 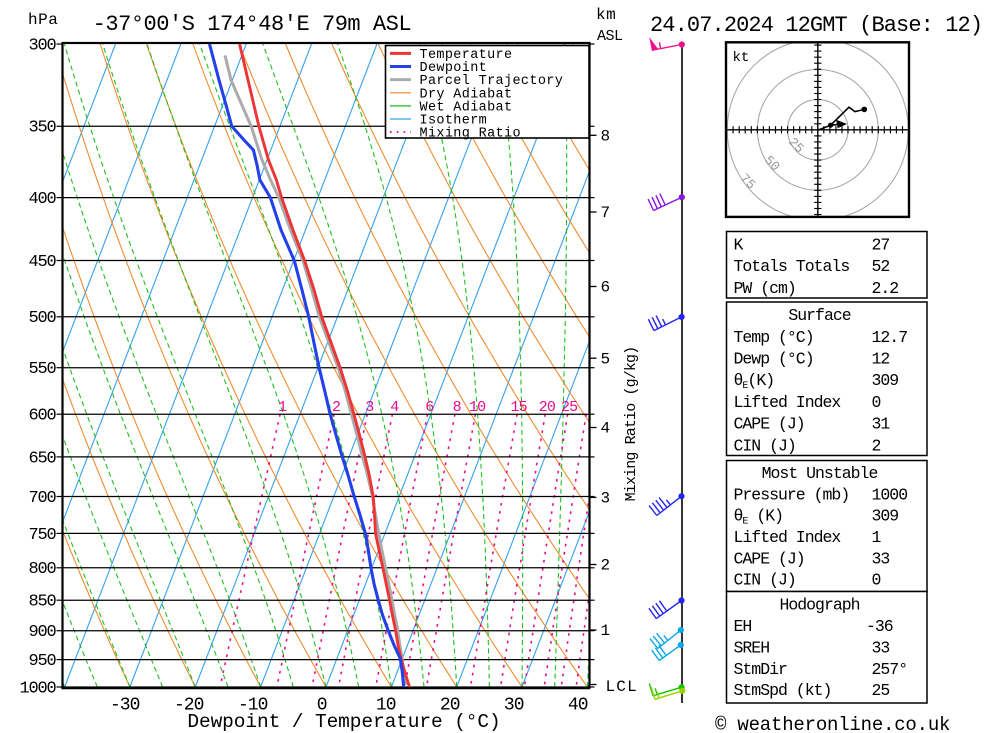 What do you see at coordinates (885, 288) in the screenshot?
I see `svg-text: 2.2` at bounding box center [885, 288].